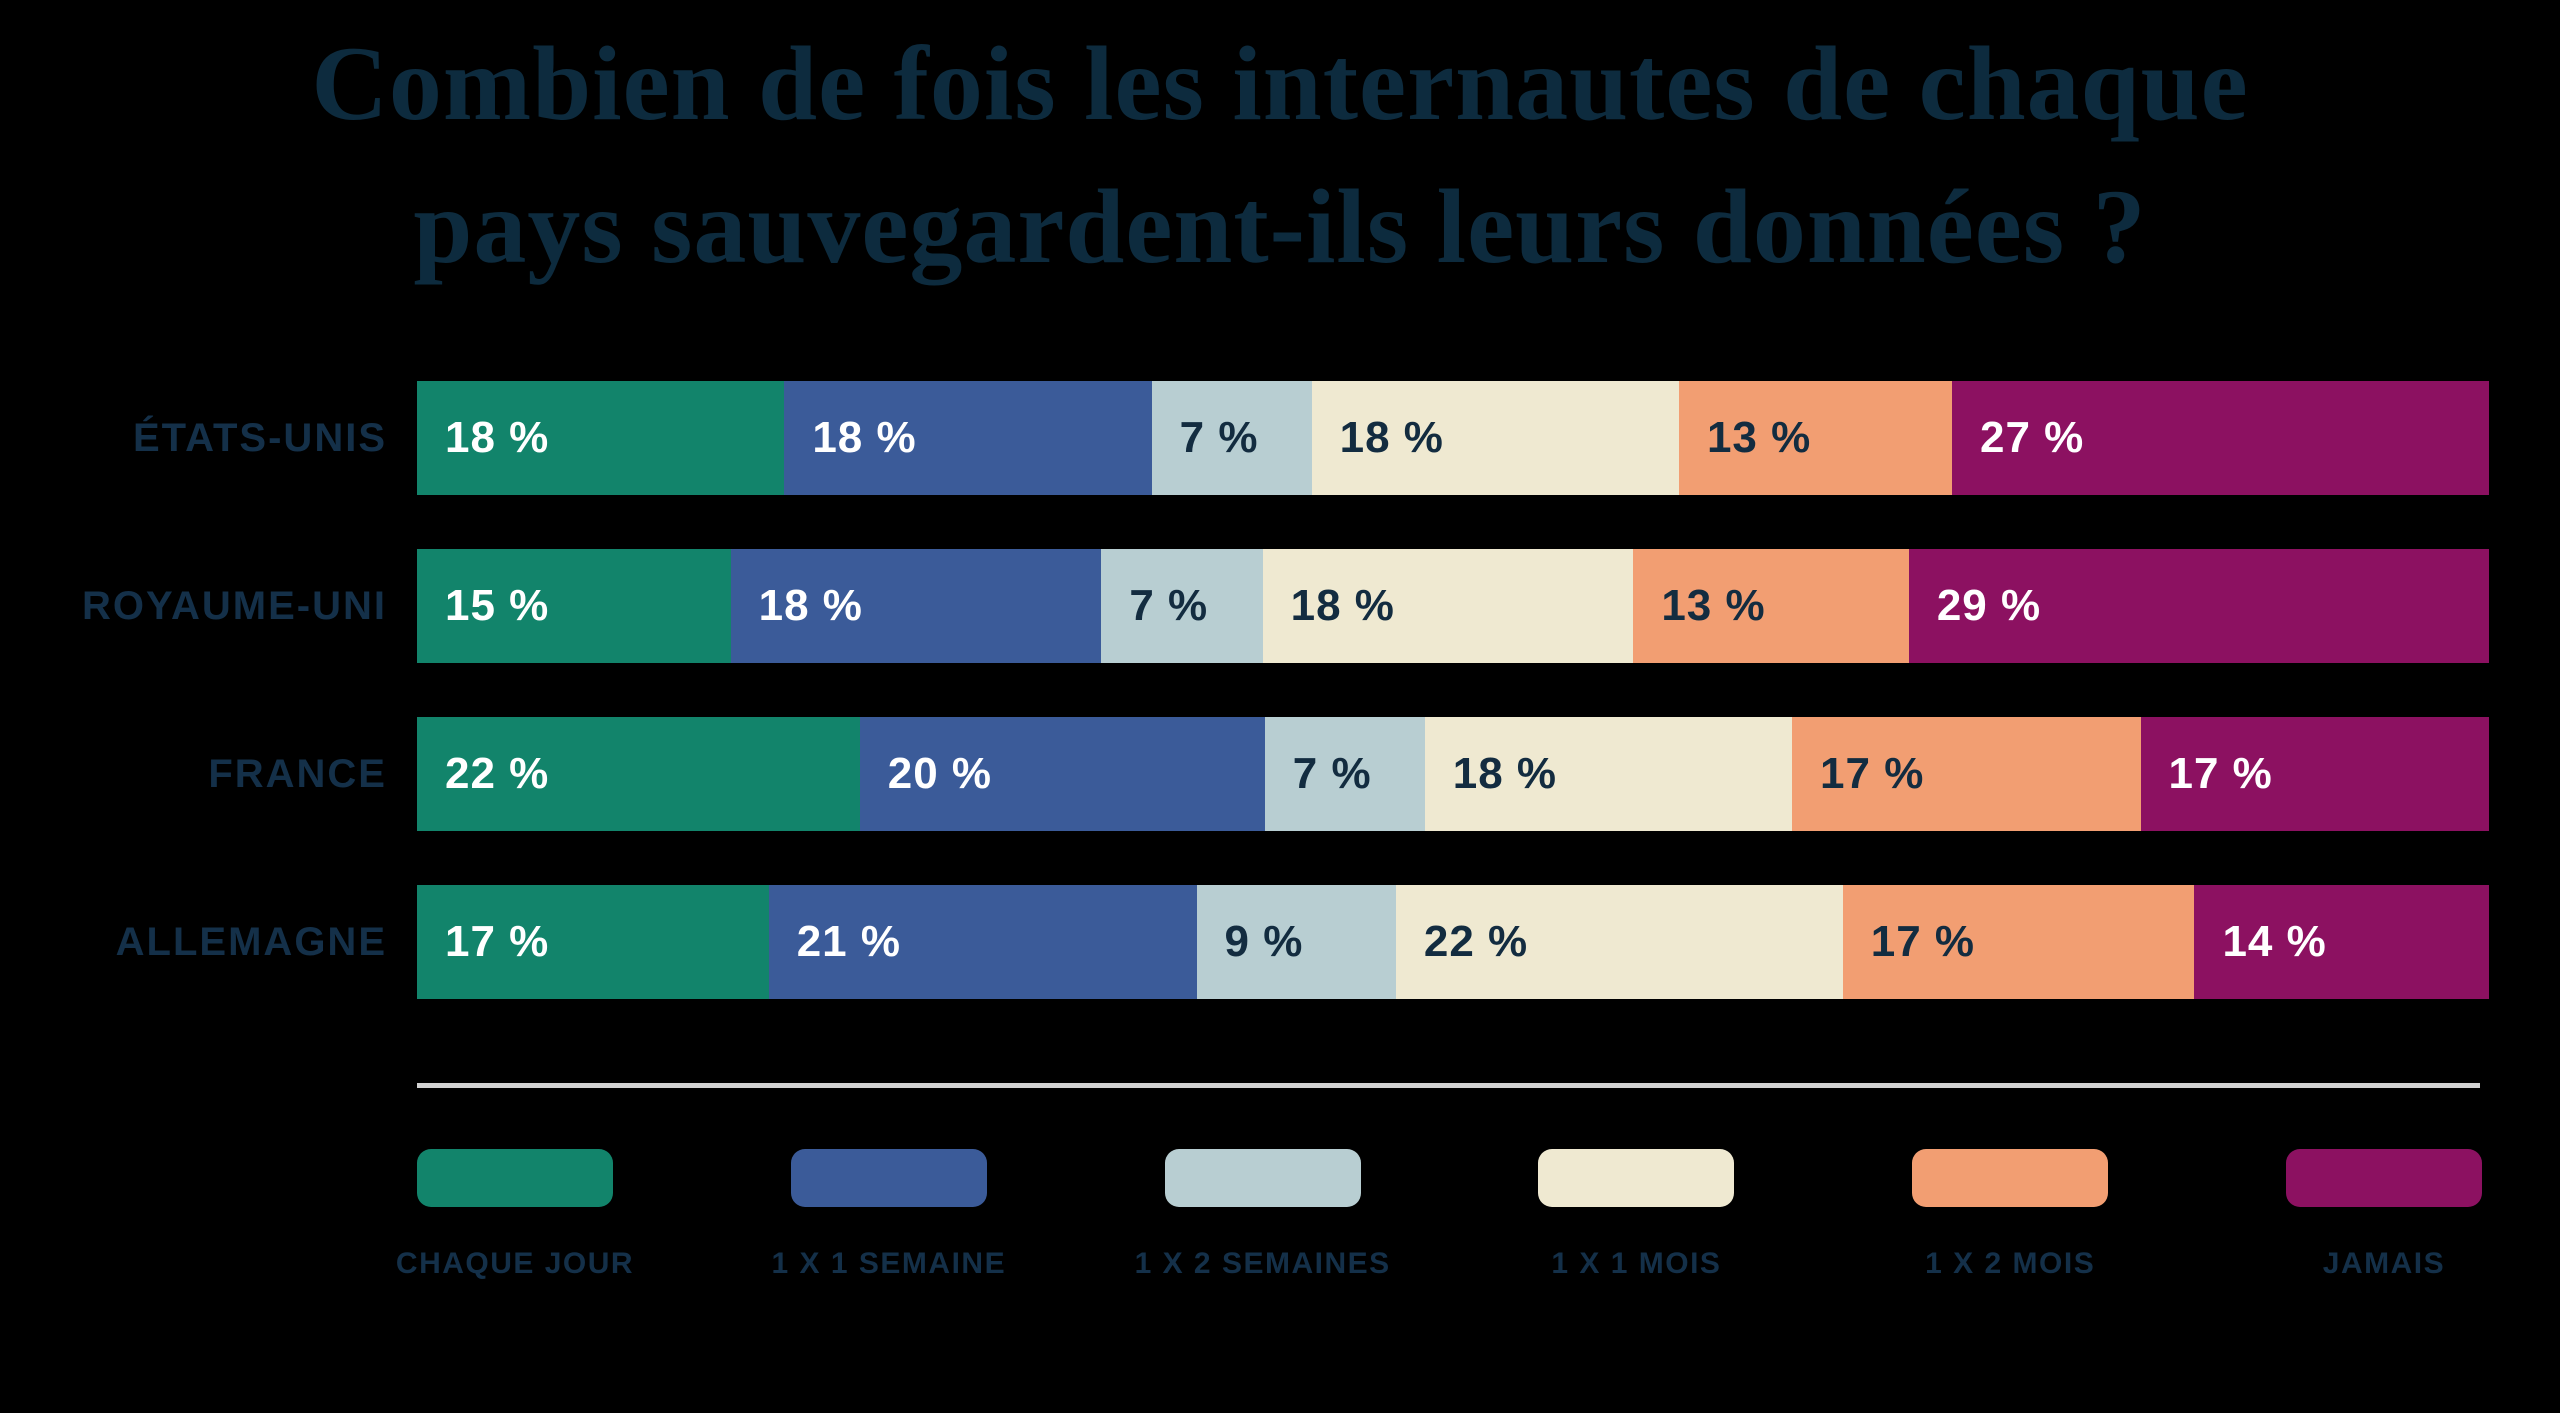  Describe the element at coordinates (297, 773) in the screenshot. I see `country-label: FRANCE` at that location.